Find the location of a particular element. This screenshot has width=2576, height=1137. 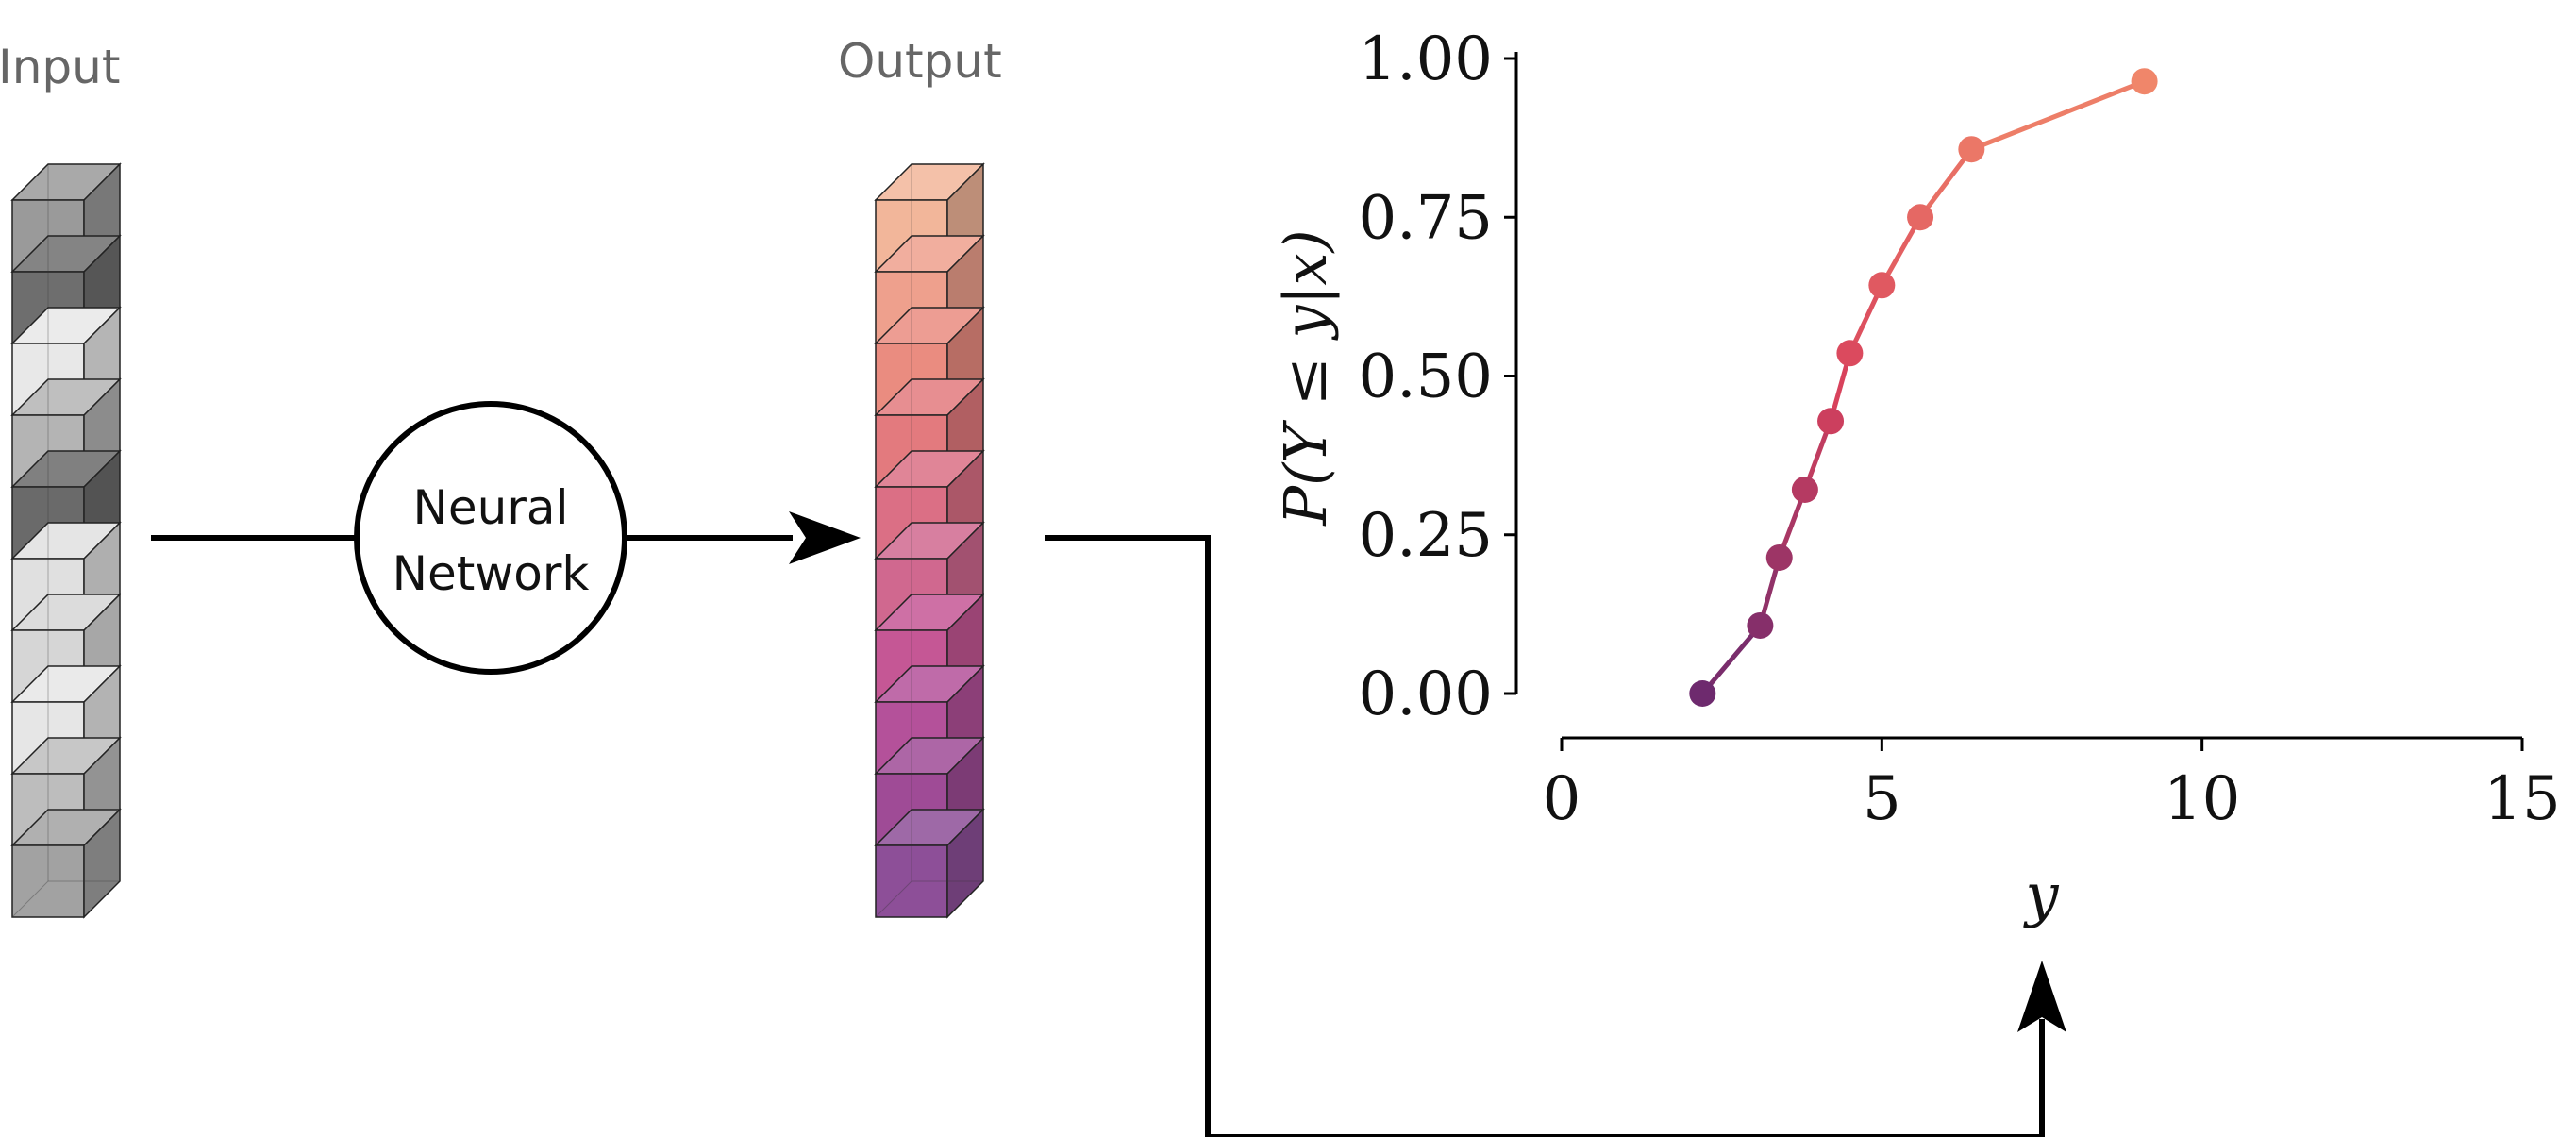

x-axis-label: y is located at coordinates (2040, 895).